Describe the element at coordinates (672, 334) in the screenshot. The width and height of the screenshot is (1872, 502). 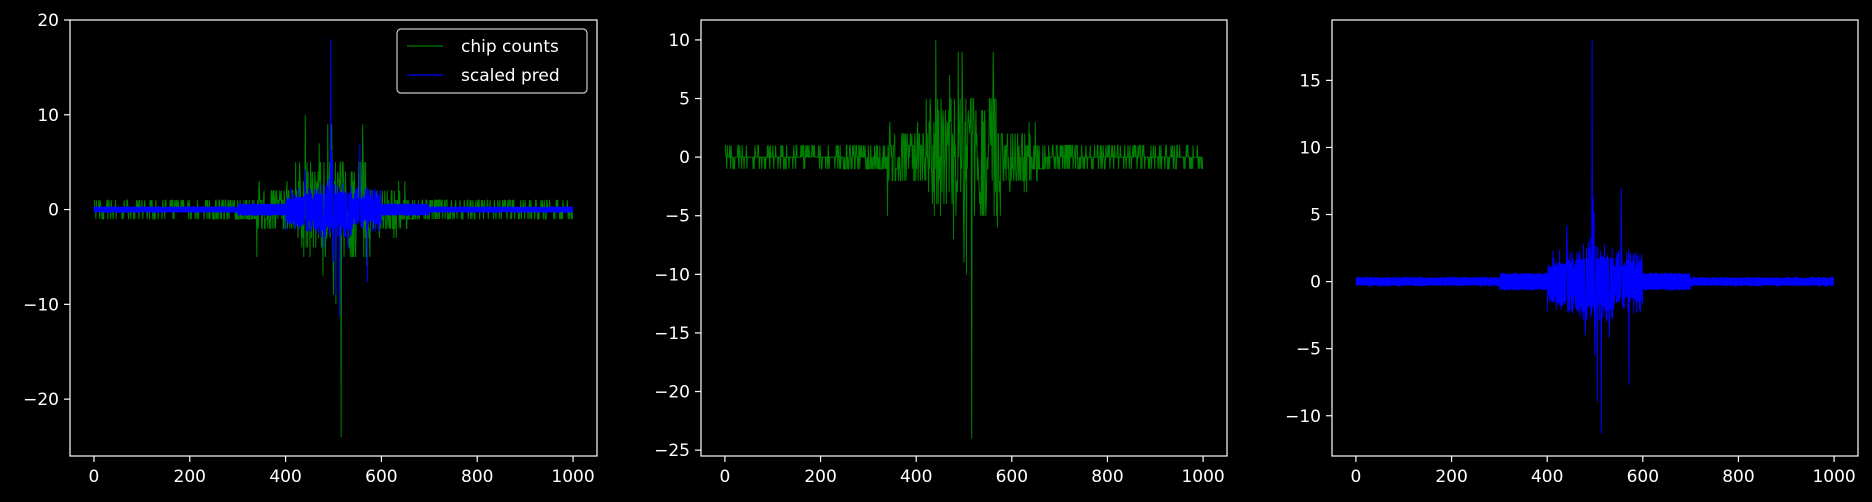
I see `y-tick-label: −15` at that location.